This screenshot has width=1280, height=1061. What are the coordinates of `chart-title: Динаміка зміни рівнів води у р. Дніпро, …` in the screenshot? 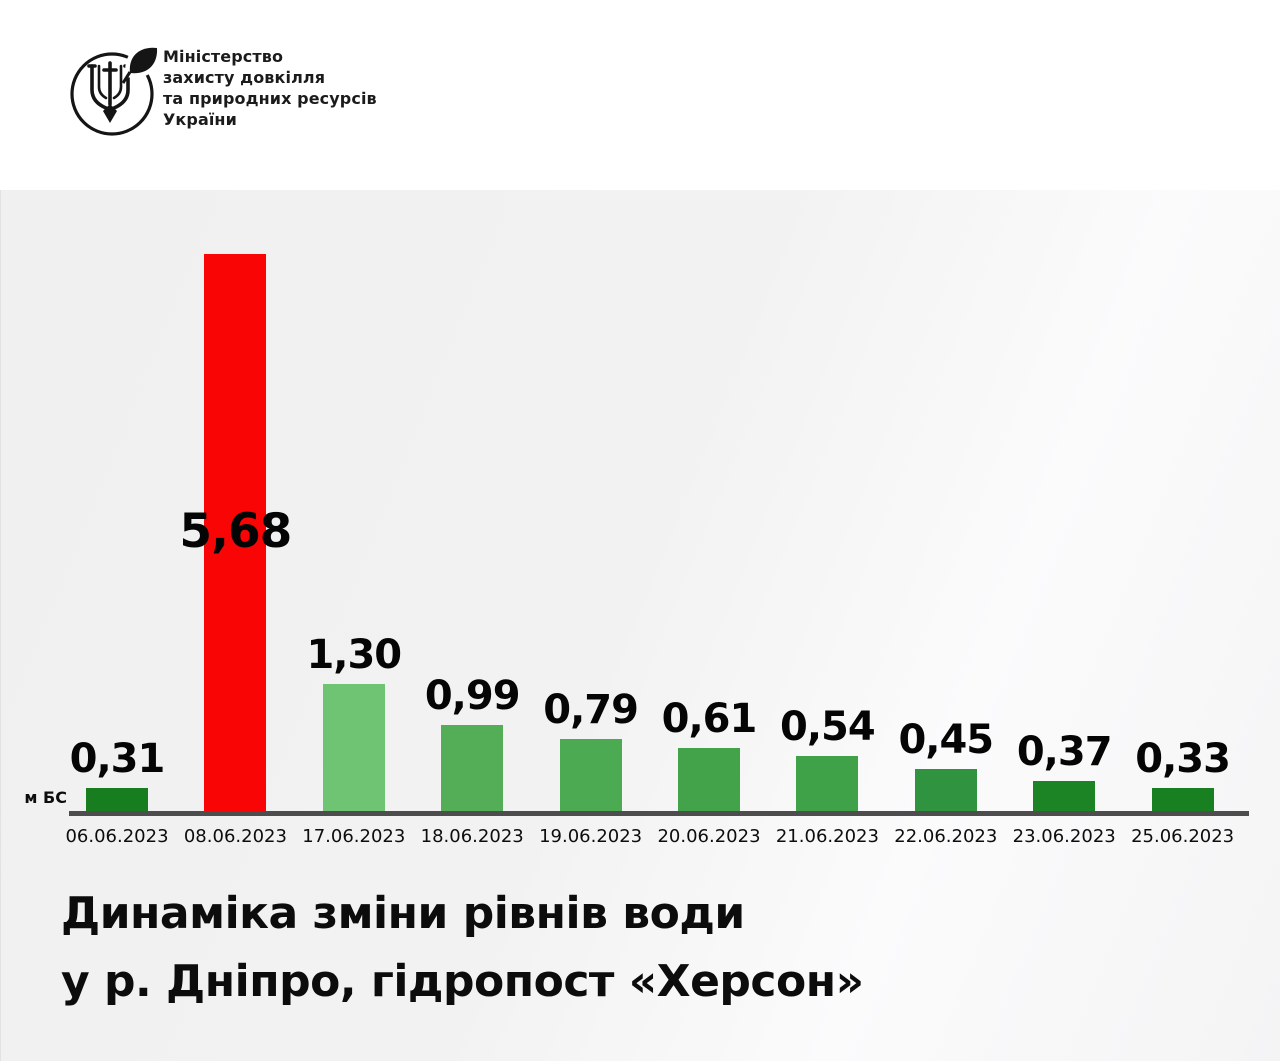 It's located at (462, 948).